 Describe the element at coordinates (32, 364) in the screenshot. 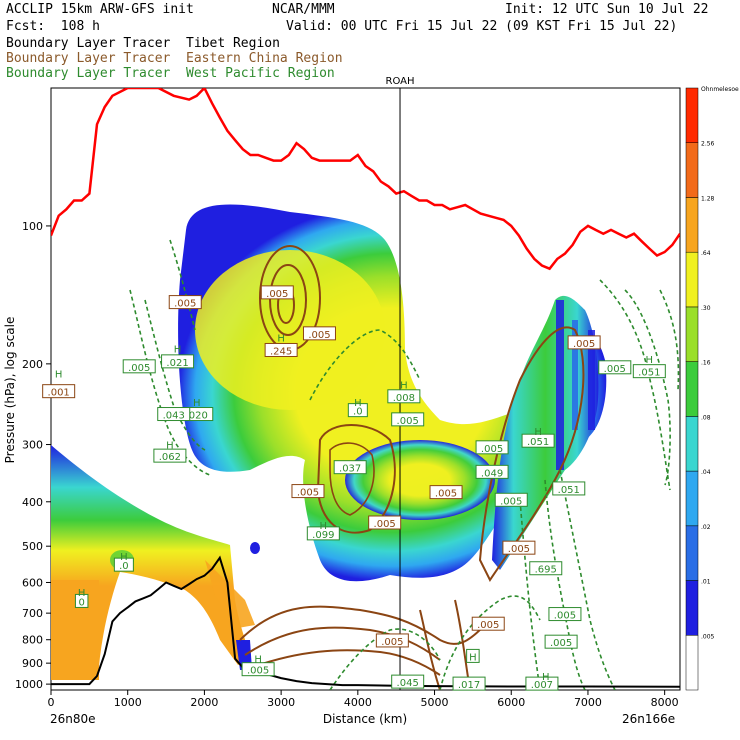

I see `y-tick-label: 200` at that location.